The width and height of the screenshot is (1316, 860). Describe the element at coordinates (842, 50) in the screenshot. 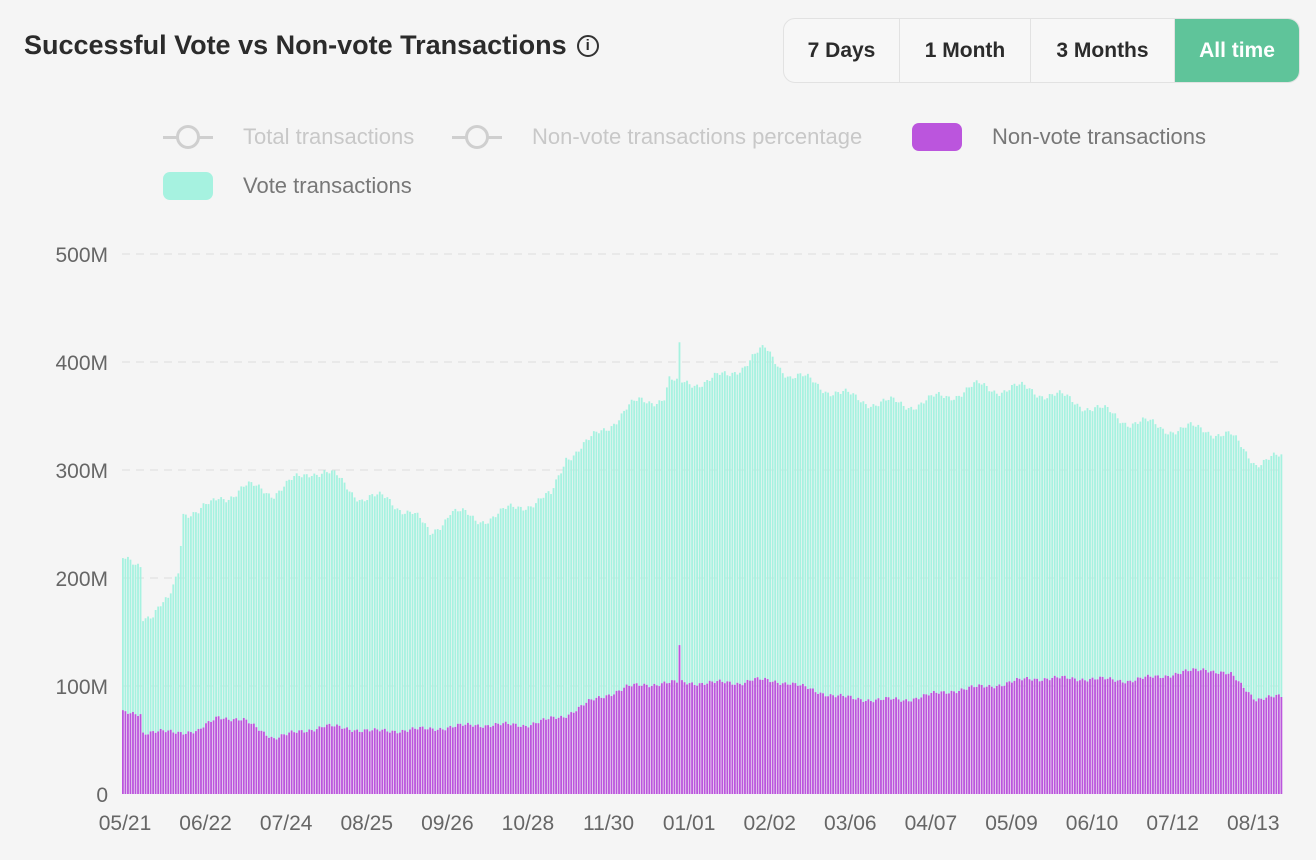

I see `range-7-days-button: 7 Days` at that location.